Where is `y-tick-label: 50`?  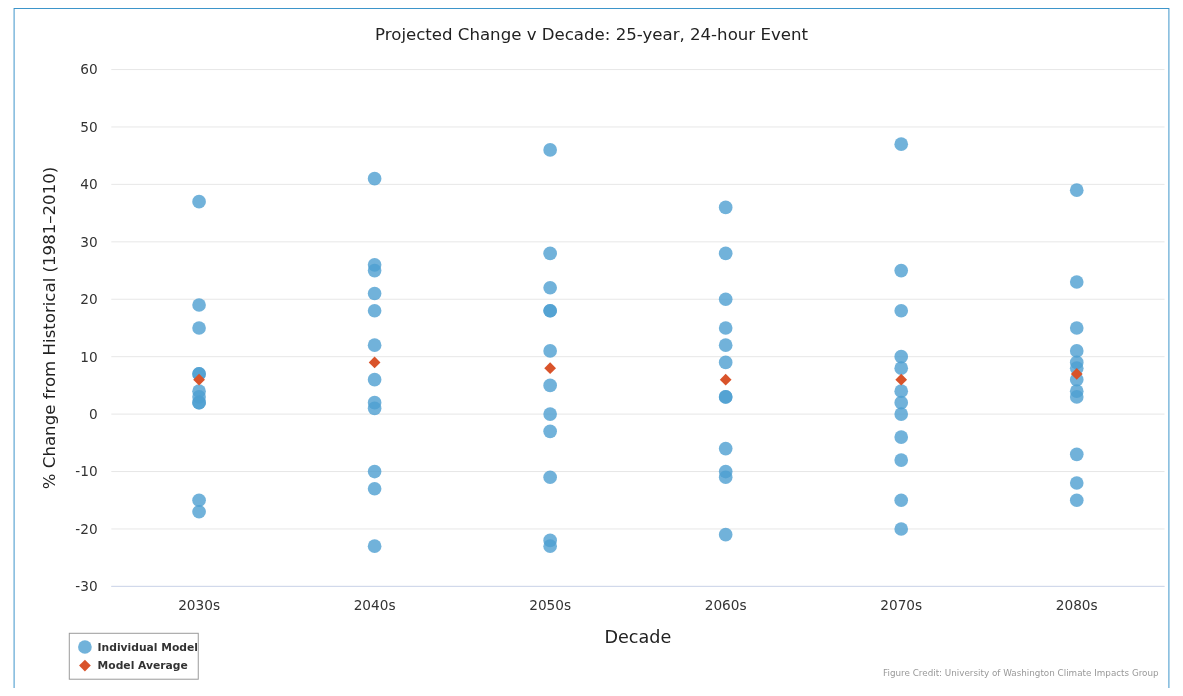 y-tick-label: 50 is located at coordinates (89, 126).